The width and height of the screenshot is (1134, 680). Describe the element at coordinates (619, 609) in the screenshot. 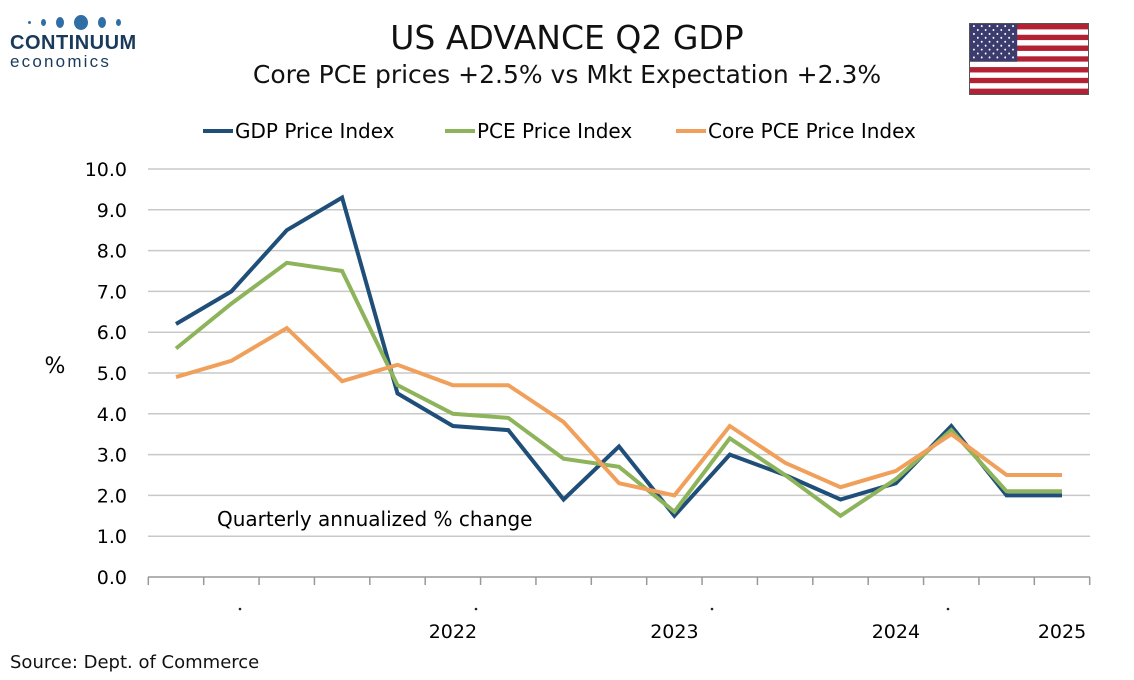

I see `x-axis: 2022 2023 2024 2025` at that location.